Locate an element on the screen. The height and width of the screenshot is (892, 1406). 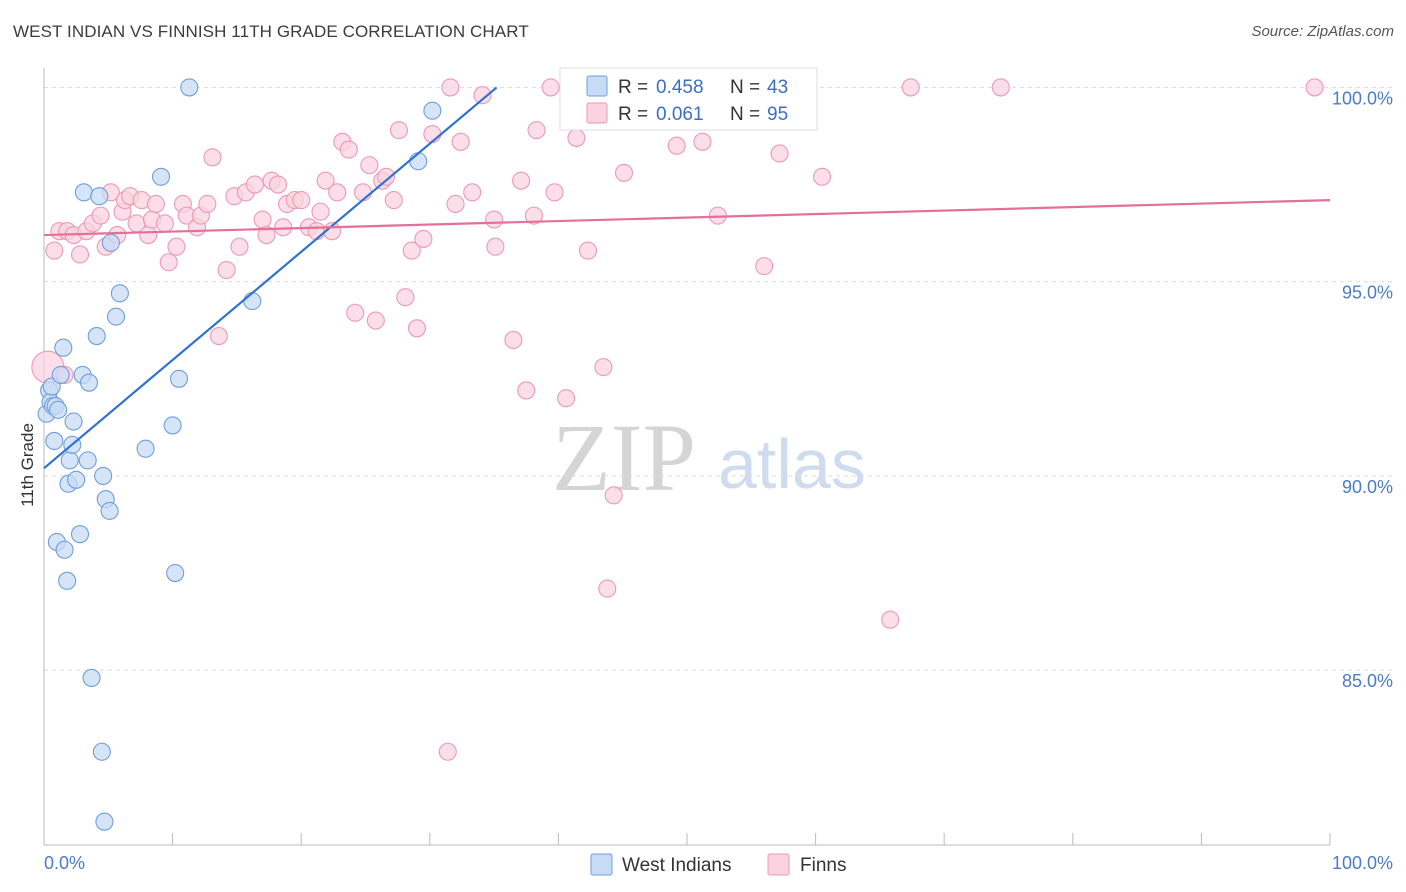
legend-r-value-2: 0.061 is located at coordinates (680, 114).